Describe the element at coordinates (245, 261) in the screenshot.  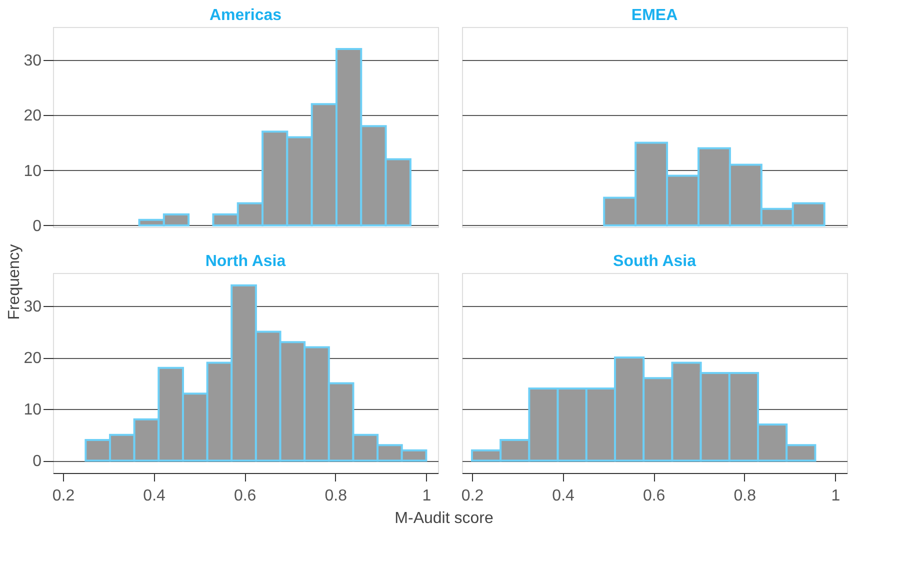
I see `chart-title: North Asia` at that location.